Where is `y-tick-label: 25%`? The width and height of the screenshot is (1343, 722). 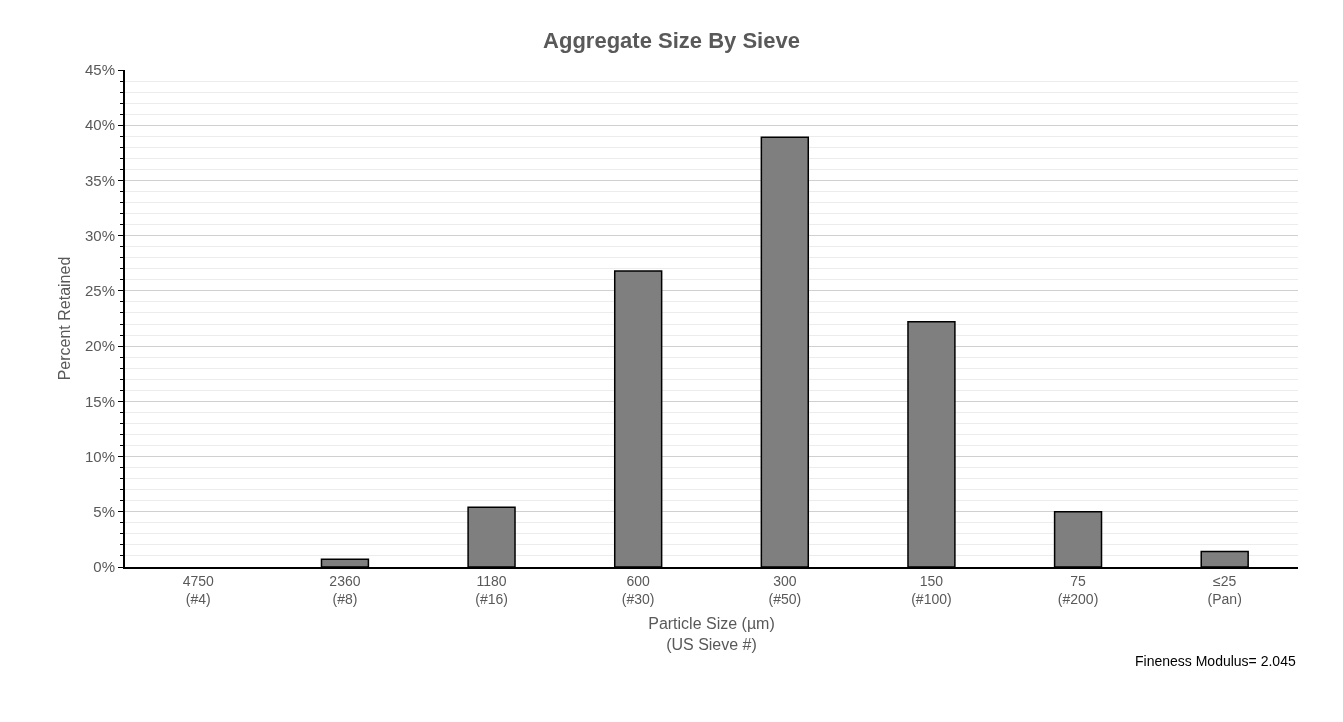
y-tick-label: 25% is located at coordinates (99, 291).